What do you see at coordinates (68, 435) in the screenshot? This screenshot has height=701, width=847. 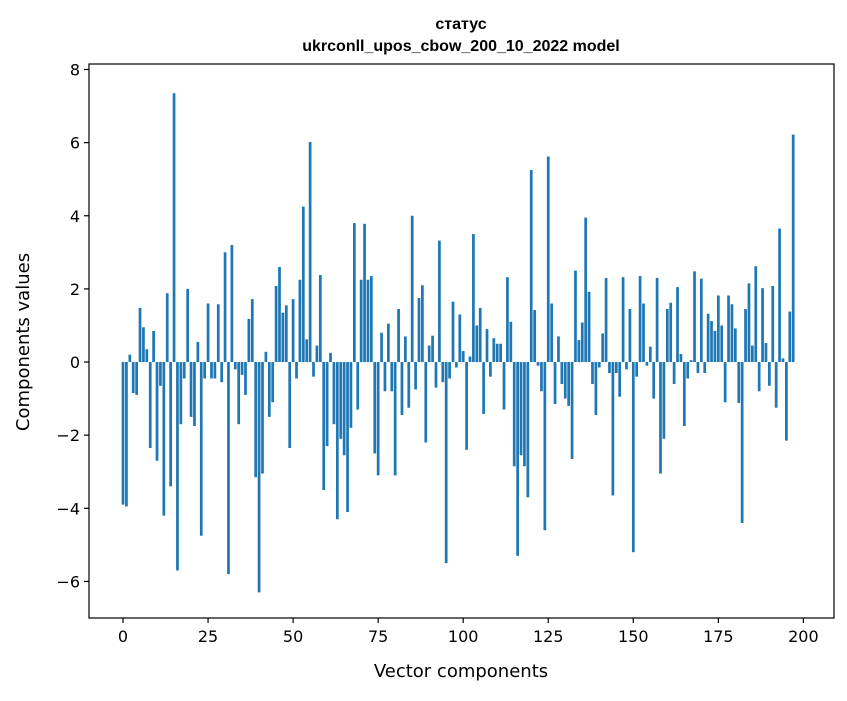 I see `y-tick-label: −2` at bounding box center [68, 435].